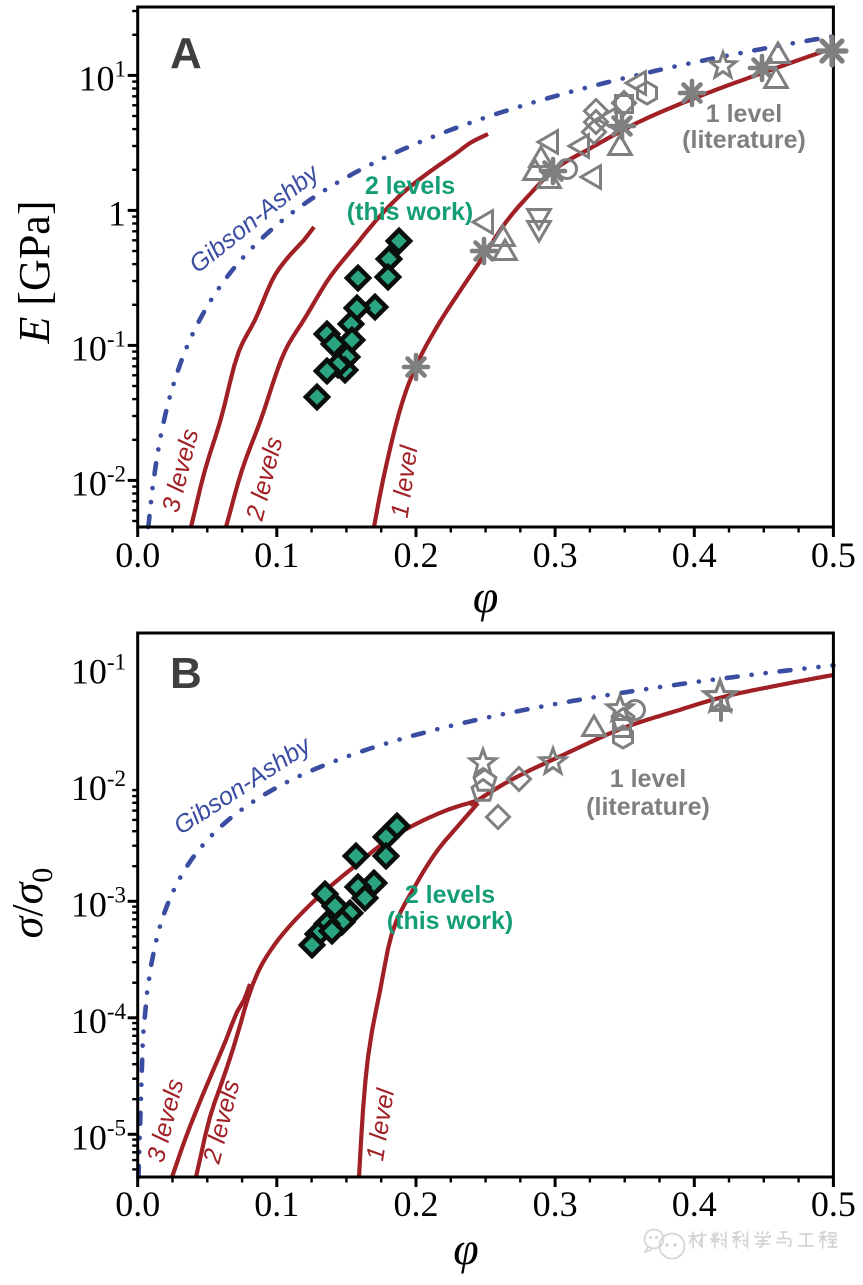 Image resolution: width=863 pixels, height=1285 pixels. I want to click on svg-text: E [GPa], so click(34, 273).